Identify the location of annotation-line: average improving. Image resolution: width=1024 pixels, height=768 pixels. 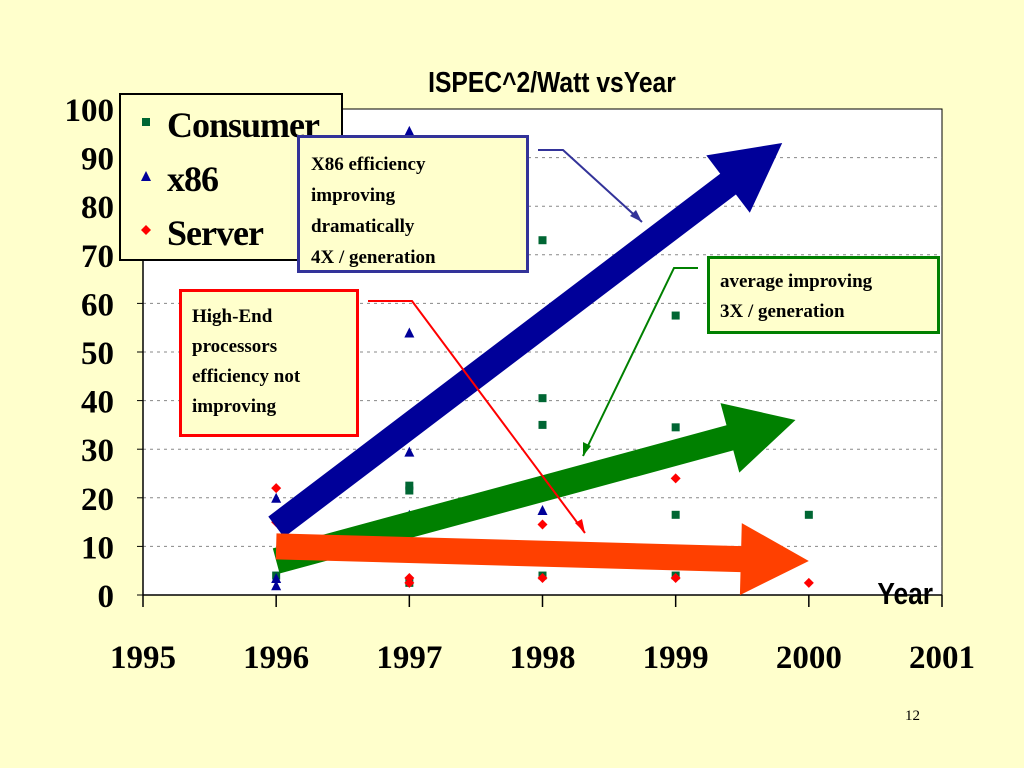
(796, 281).